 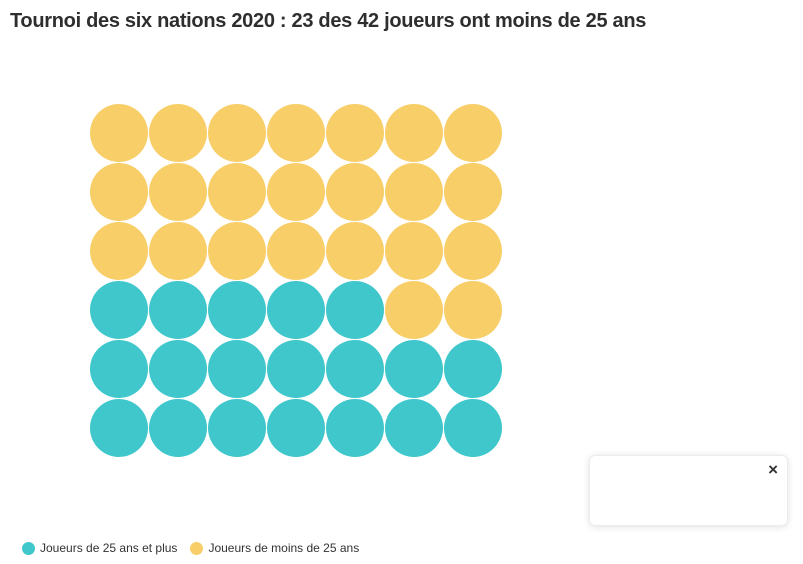 I want to click on close-icon: ×, so click(x=773, y=469).